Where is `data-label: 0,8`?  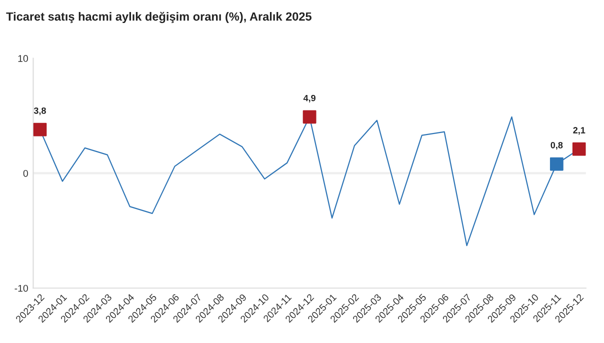
data-label: 0,8 is located at coordinates (556, 146).